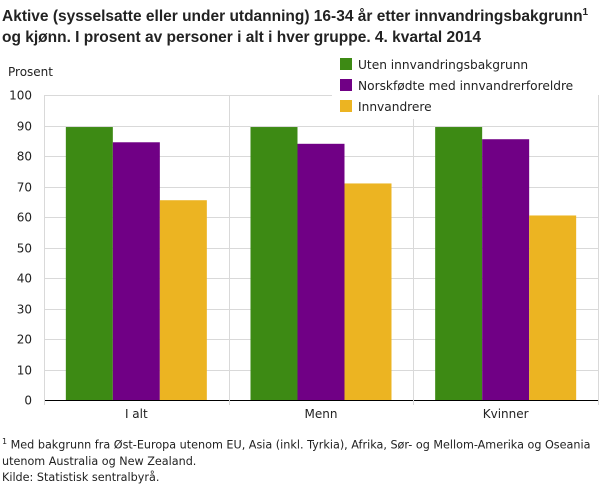 The image size is (609, 488). Describe the element at coordinates (24, 127) in the screenshot. I see `y-tick-label: 90` at that location.